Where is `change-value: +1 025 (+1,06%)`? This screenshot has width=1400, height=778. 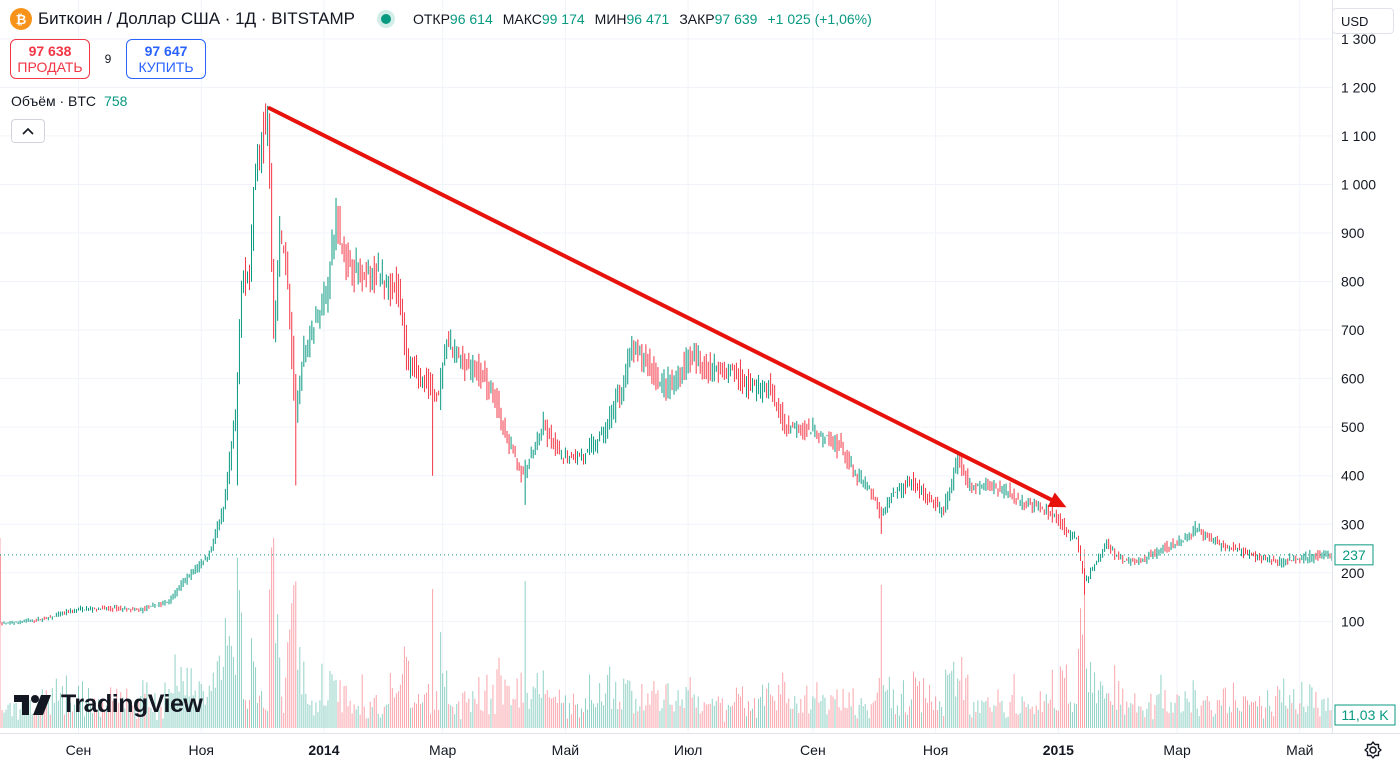
change-value: +1 025 (+1,06%) is located at coordinates (819, 19).